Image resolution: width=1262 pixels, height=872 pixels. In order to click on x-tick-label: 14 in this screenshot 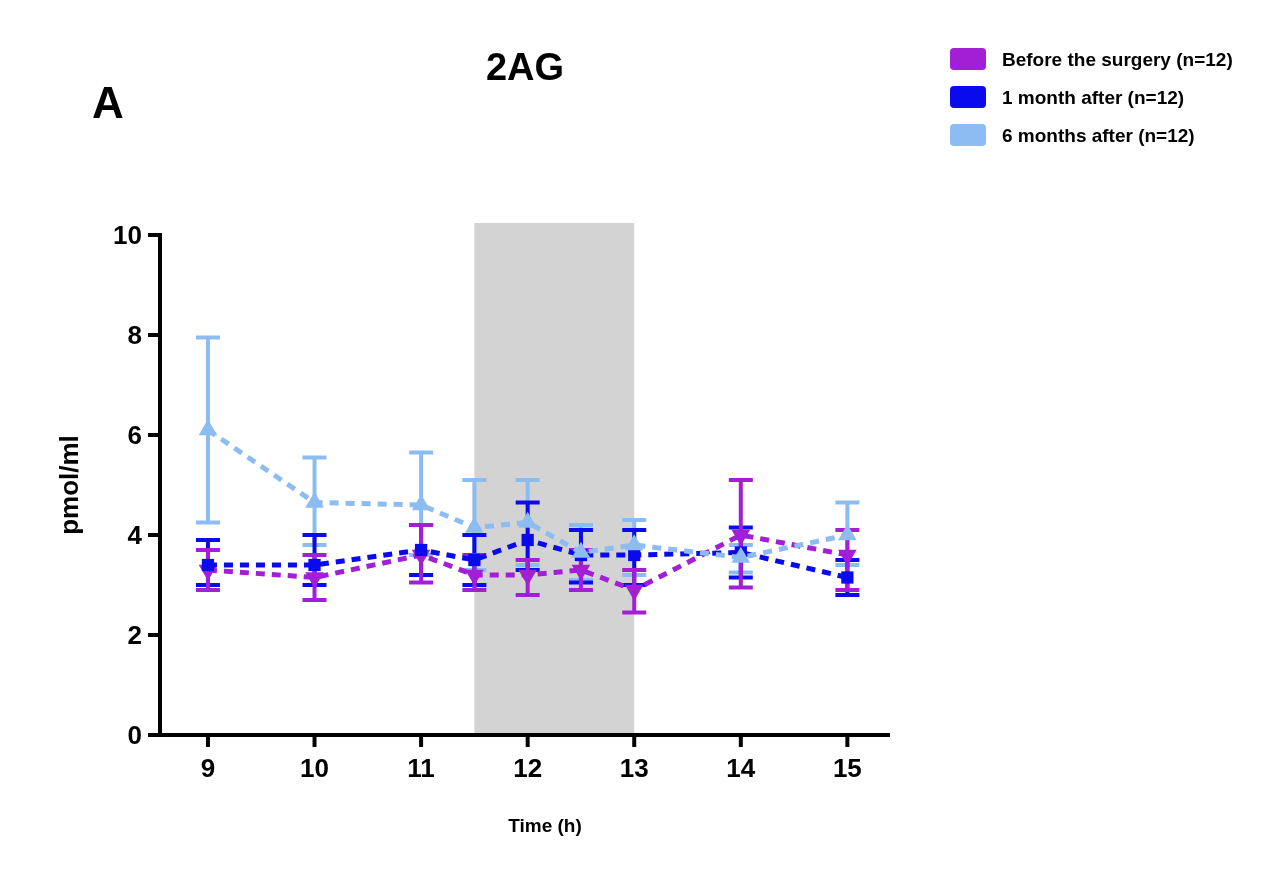, I will do `click(741, 768)`.